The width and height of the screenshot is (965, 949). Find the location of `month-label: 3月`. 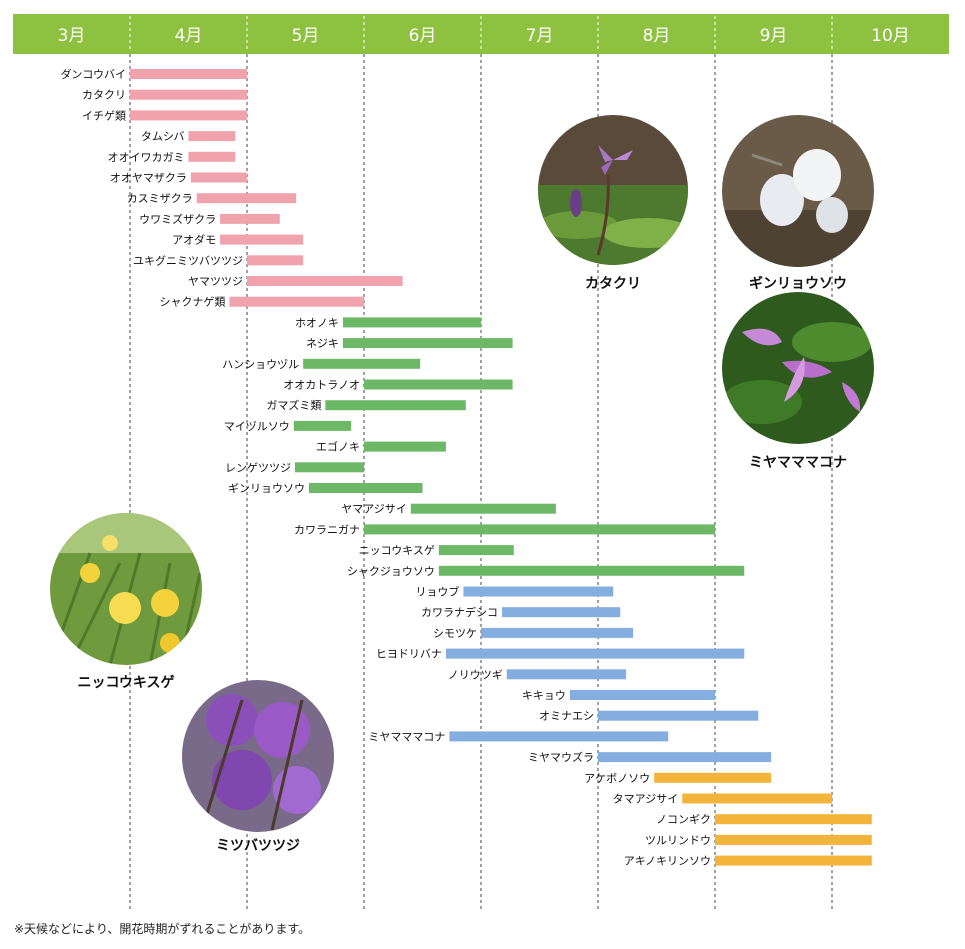

month-label: 3月 is located at coordinates (72, 36).